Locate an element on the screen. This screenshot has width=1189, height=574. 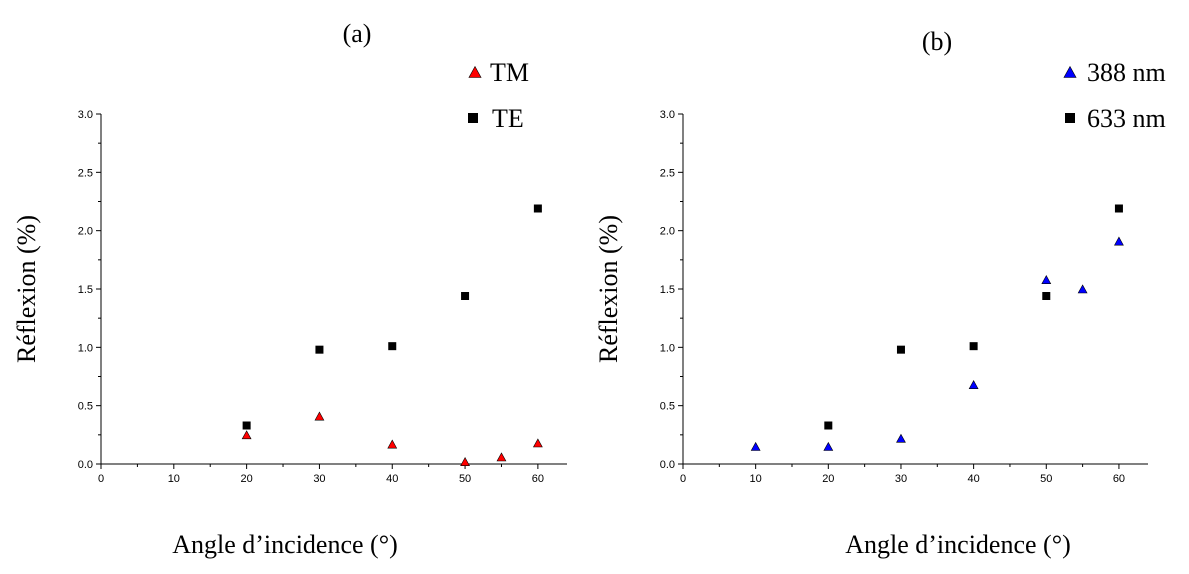
legend: 388 nm 633 nm is located at coordinates (1114, 95).